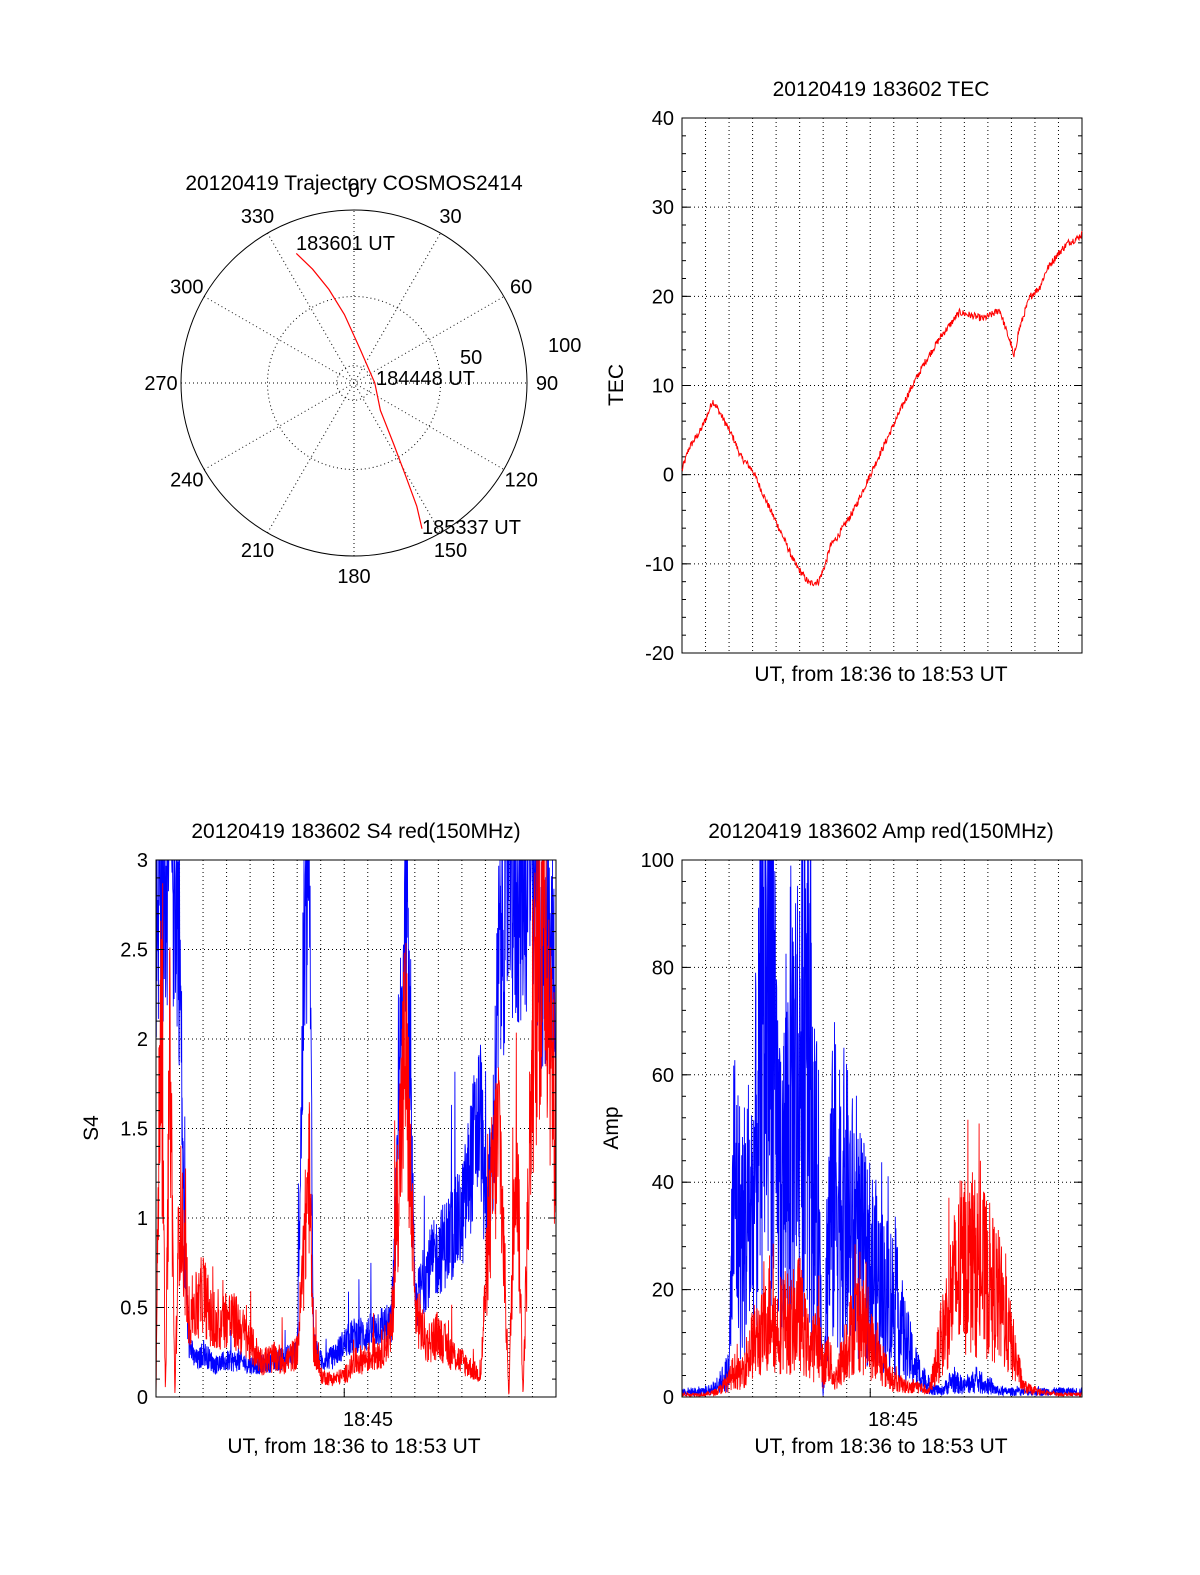  I want to click on amp-y-label: Amp, so click(611, 1127).